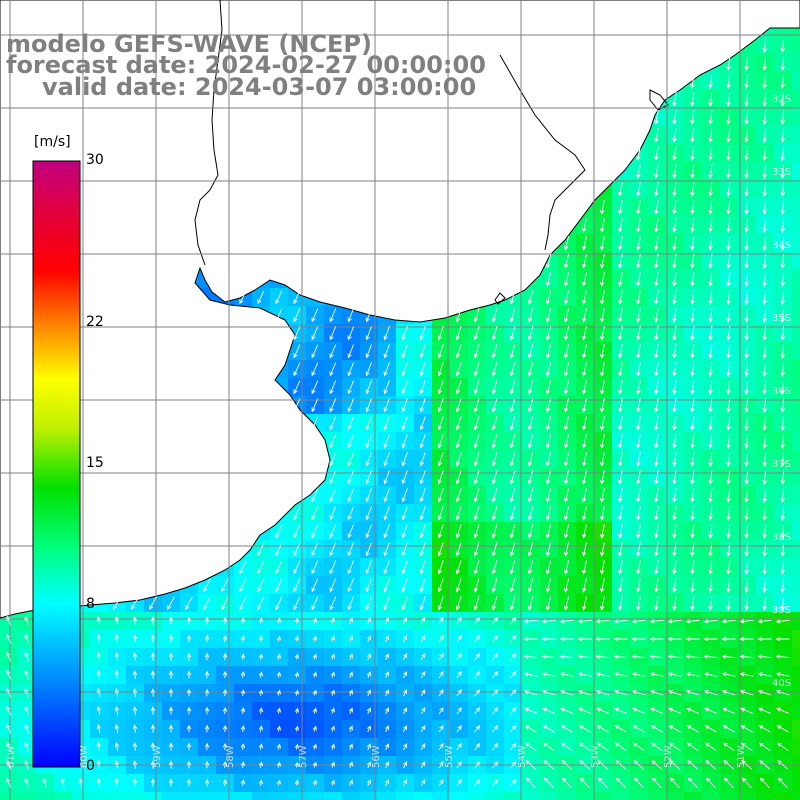 Image resolution: width=800 pixels, height=800 pixels. I want to click on latitude-label: 34S, so click(782, 245).